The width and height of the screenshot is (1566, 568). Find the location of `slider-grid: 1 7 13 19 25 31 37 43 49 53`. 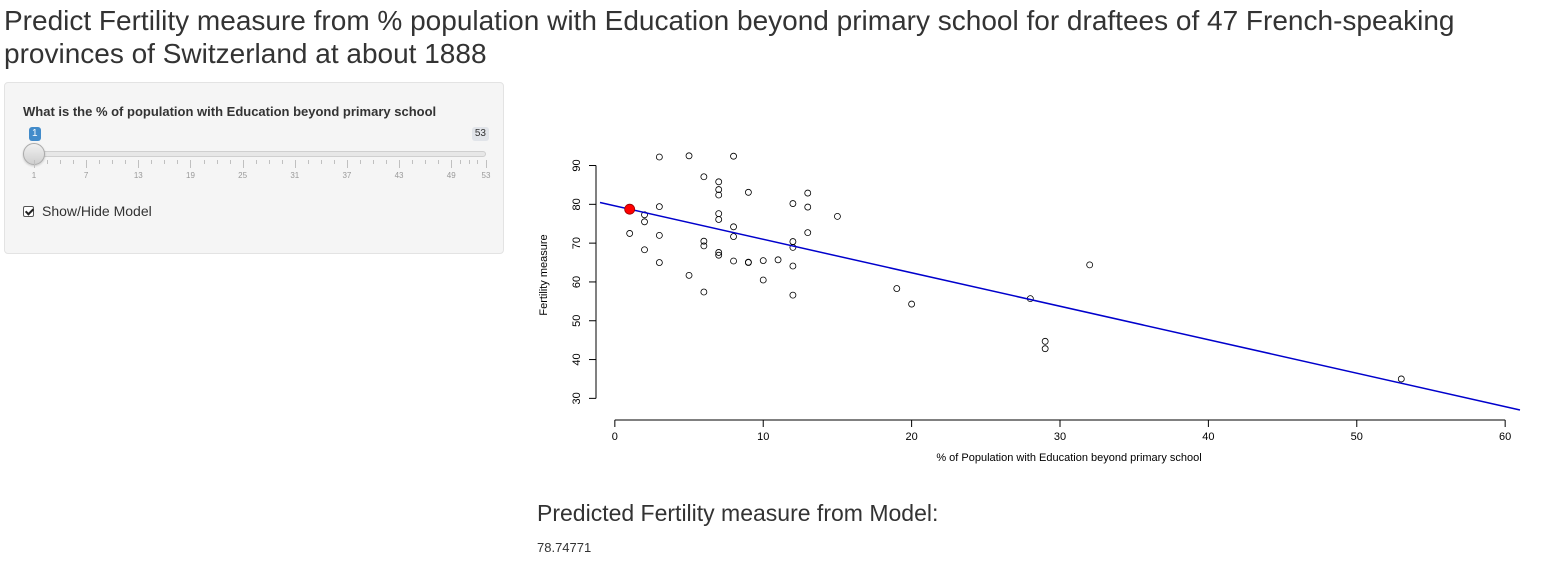

slider-grid: 1 7 13 19 25 31 37 43 49 53 is located at coordinates (260, 171).